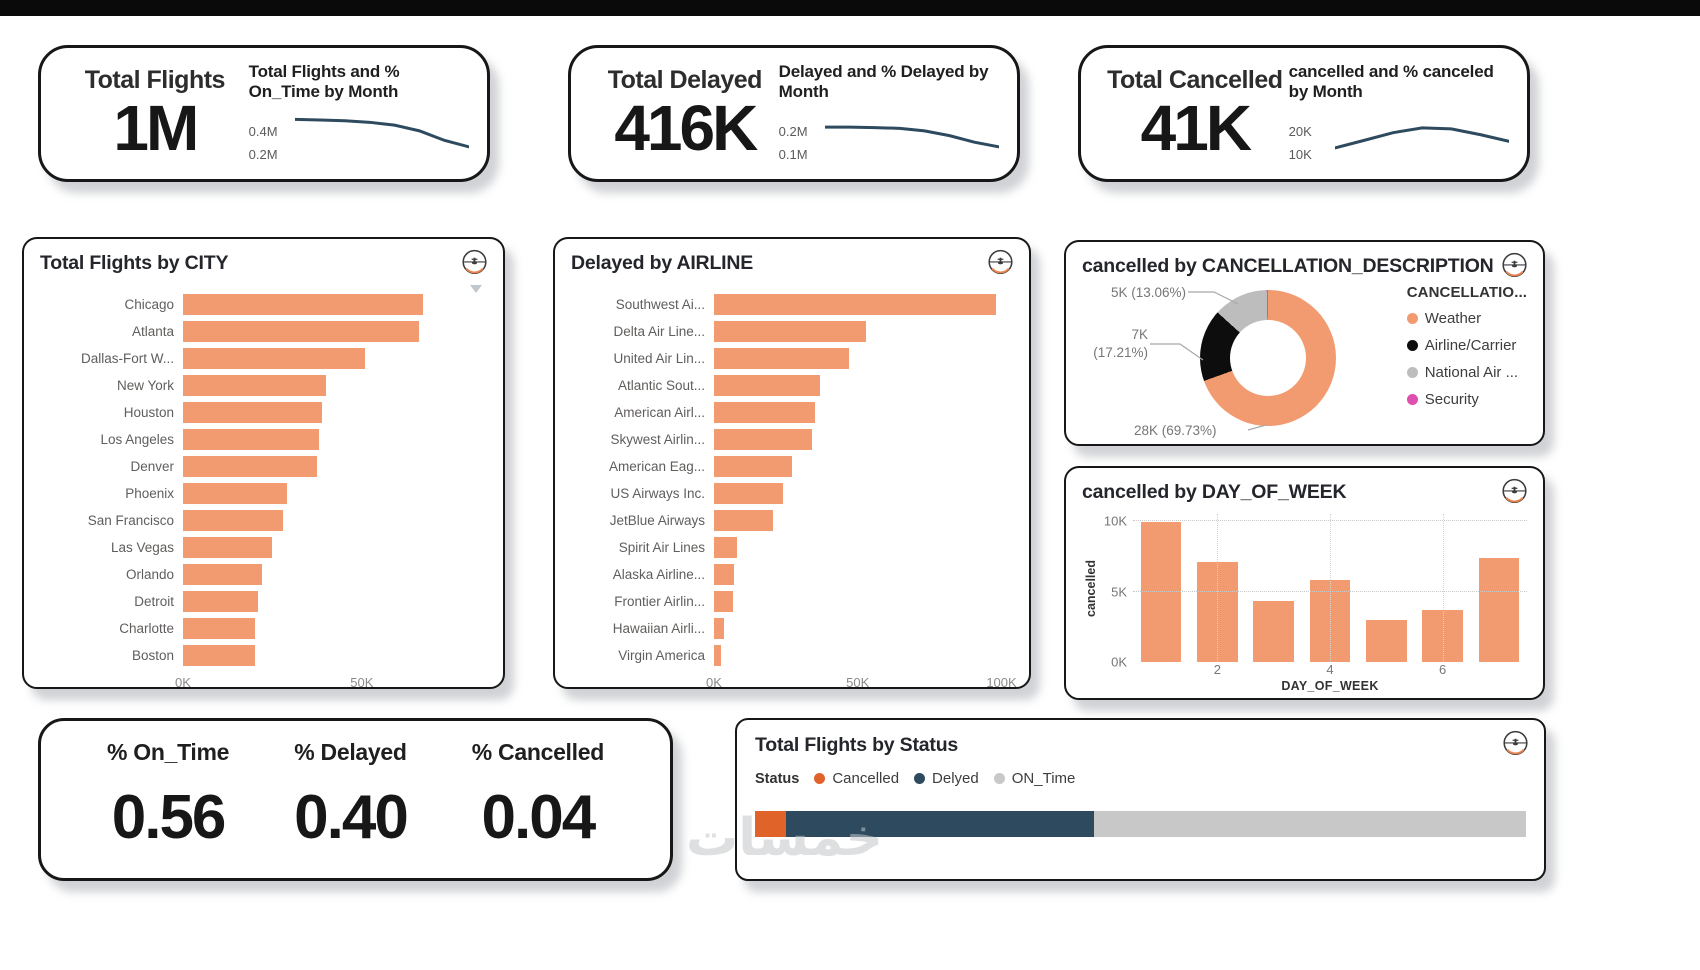  Describe the element at coordinates (324, 82) in the screenshot. I see `kpi-sparkline-title: Total Flights and % On_Time by Month` at that location.